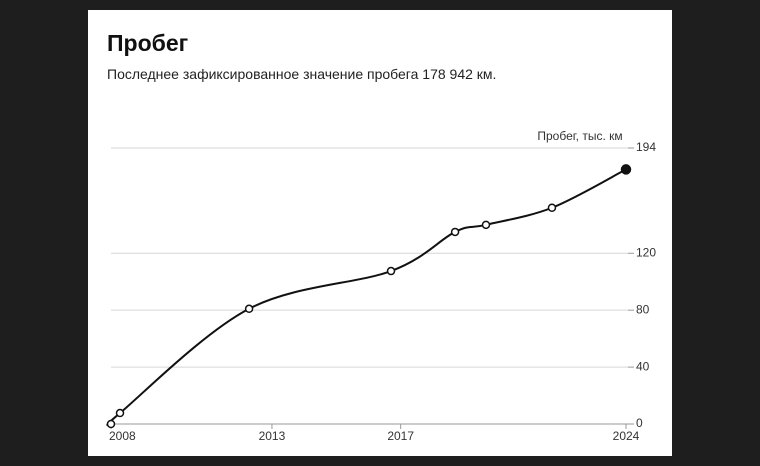 This screenshot has width=760, height=466. Describe the element at coordinates (646, 147) in the screenshot. I see `y-tick-label: 194` at that location.